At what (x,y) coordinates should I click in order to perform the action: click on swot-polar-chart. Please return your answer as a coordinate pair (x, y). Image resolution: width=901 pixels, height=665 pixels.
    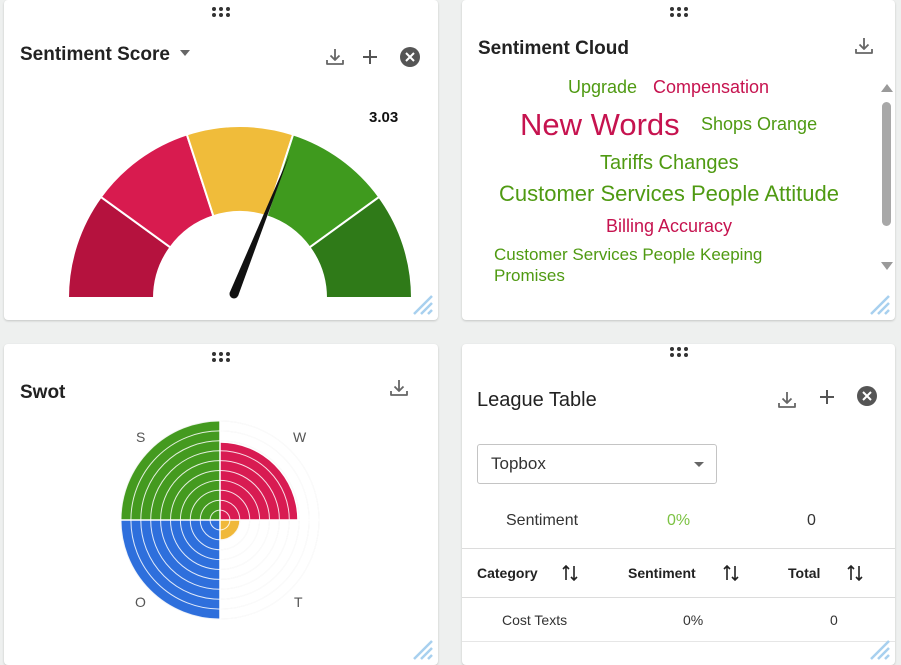
    Looking at the image, I should click on (220, 520).